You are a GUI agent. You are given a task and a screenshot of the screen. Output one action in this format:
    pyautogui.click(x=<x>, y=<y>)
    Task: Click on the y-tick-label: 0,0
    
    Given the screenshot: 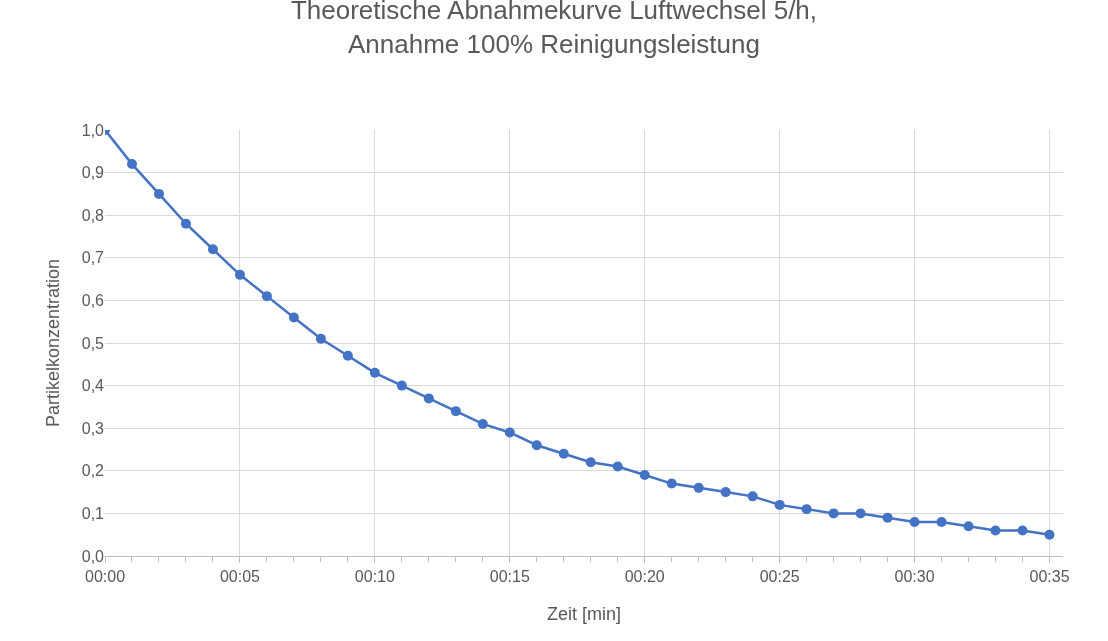 What is the action you would take?
    pyautogui.click(x=93, y=556)
    